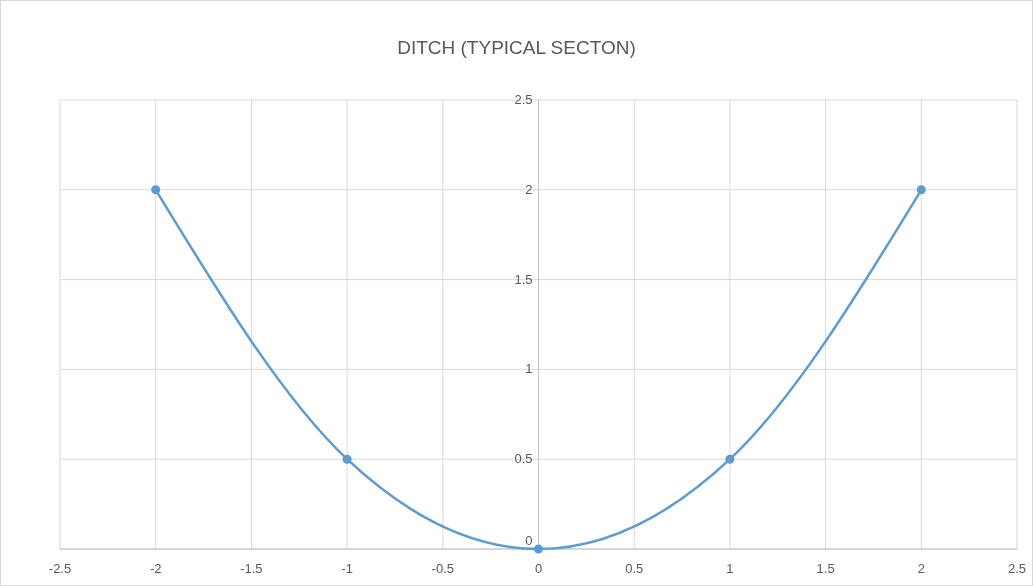 This screenshot has height=586, width=1033. Describe the element at coordinates (529, 540) in the screenshot. I see `y-tick-label: 0` at that location.